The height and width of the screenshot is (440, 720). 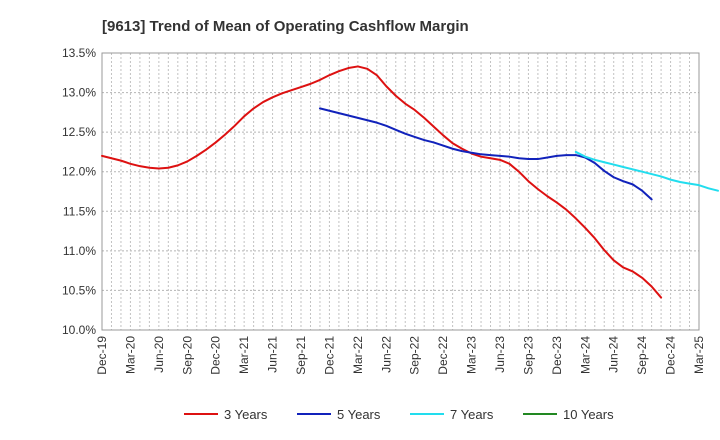 What do you see at coordinates (216, 355) in the screenshot?
I see `x-tick-label: Dec-20` at bounding box center [216, 355].